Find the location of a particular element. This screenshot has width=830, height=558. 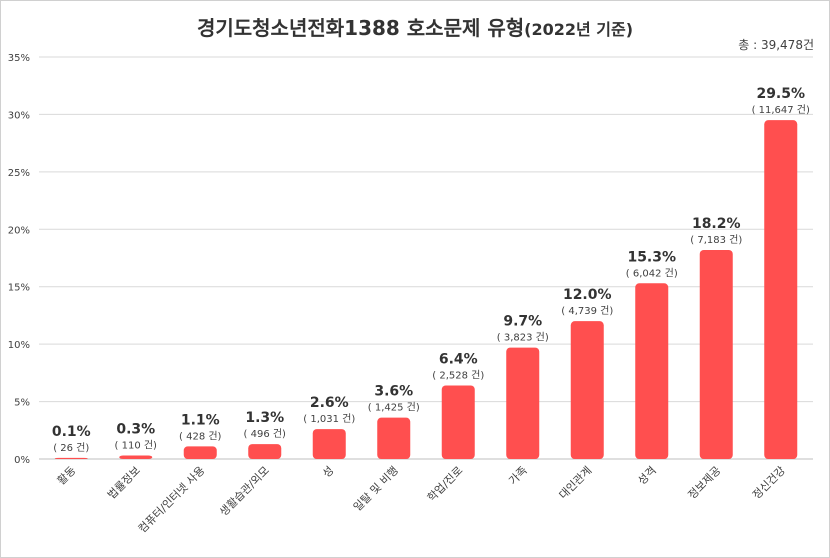

count-label: ( 26 건) is located at coordinates (71, 448).